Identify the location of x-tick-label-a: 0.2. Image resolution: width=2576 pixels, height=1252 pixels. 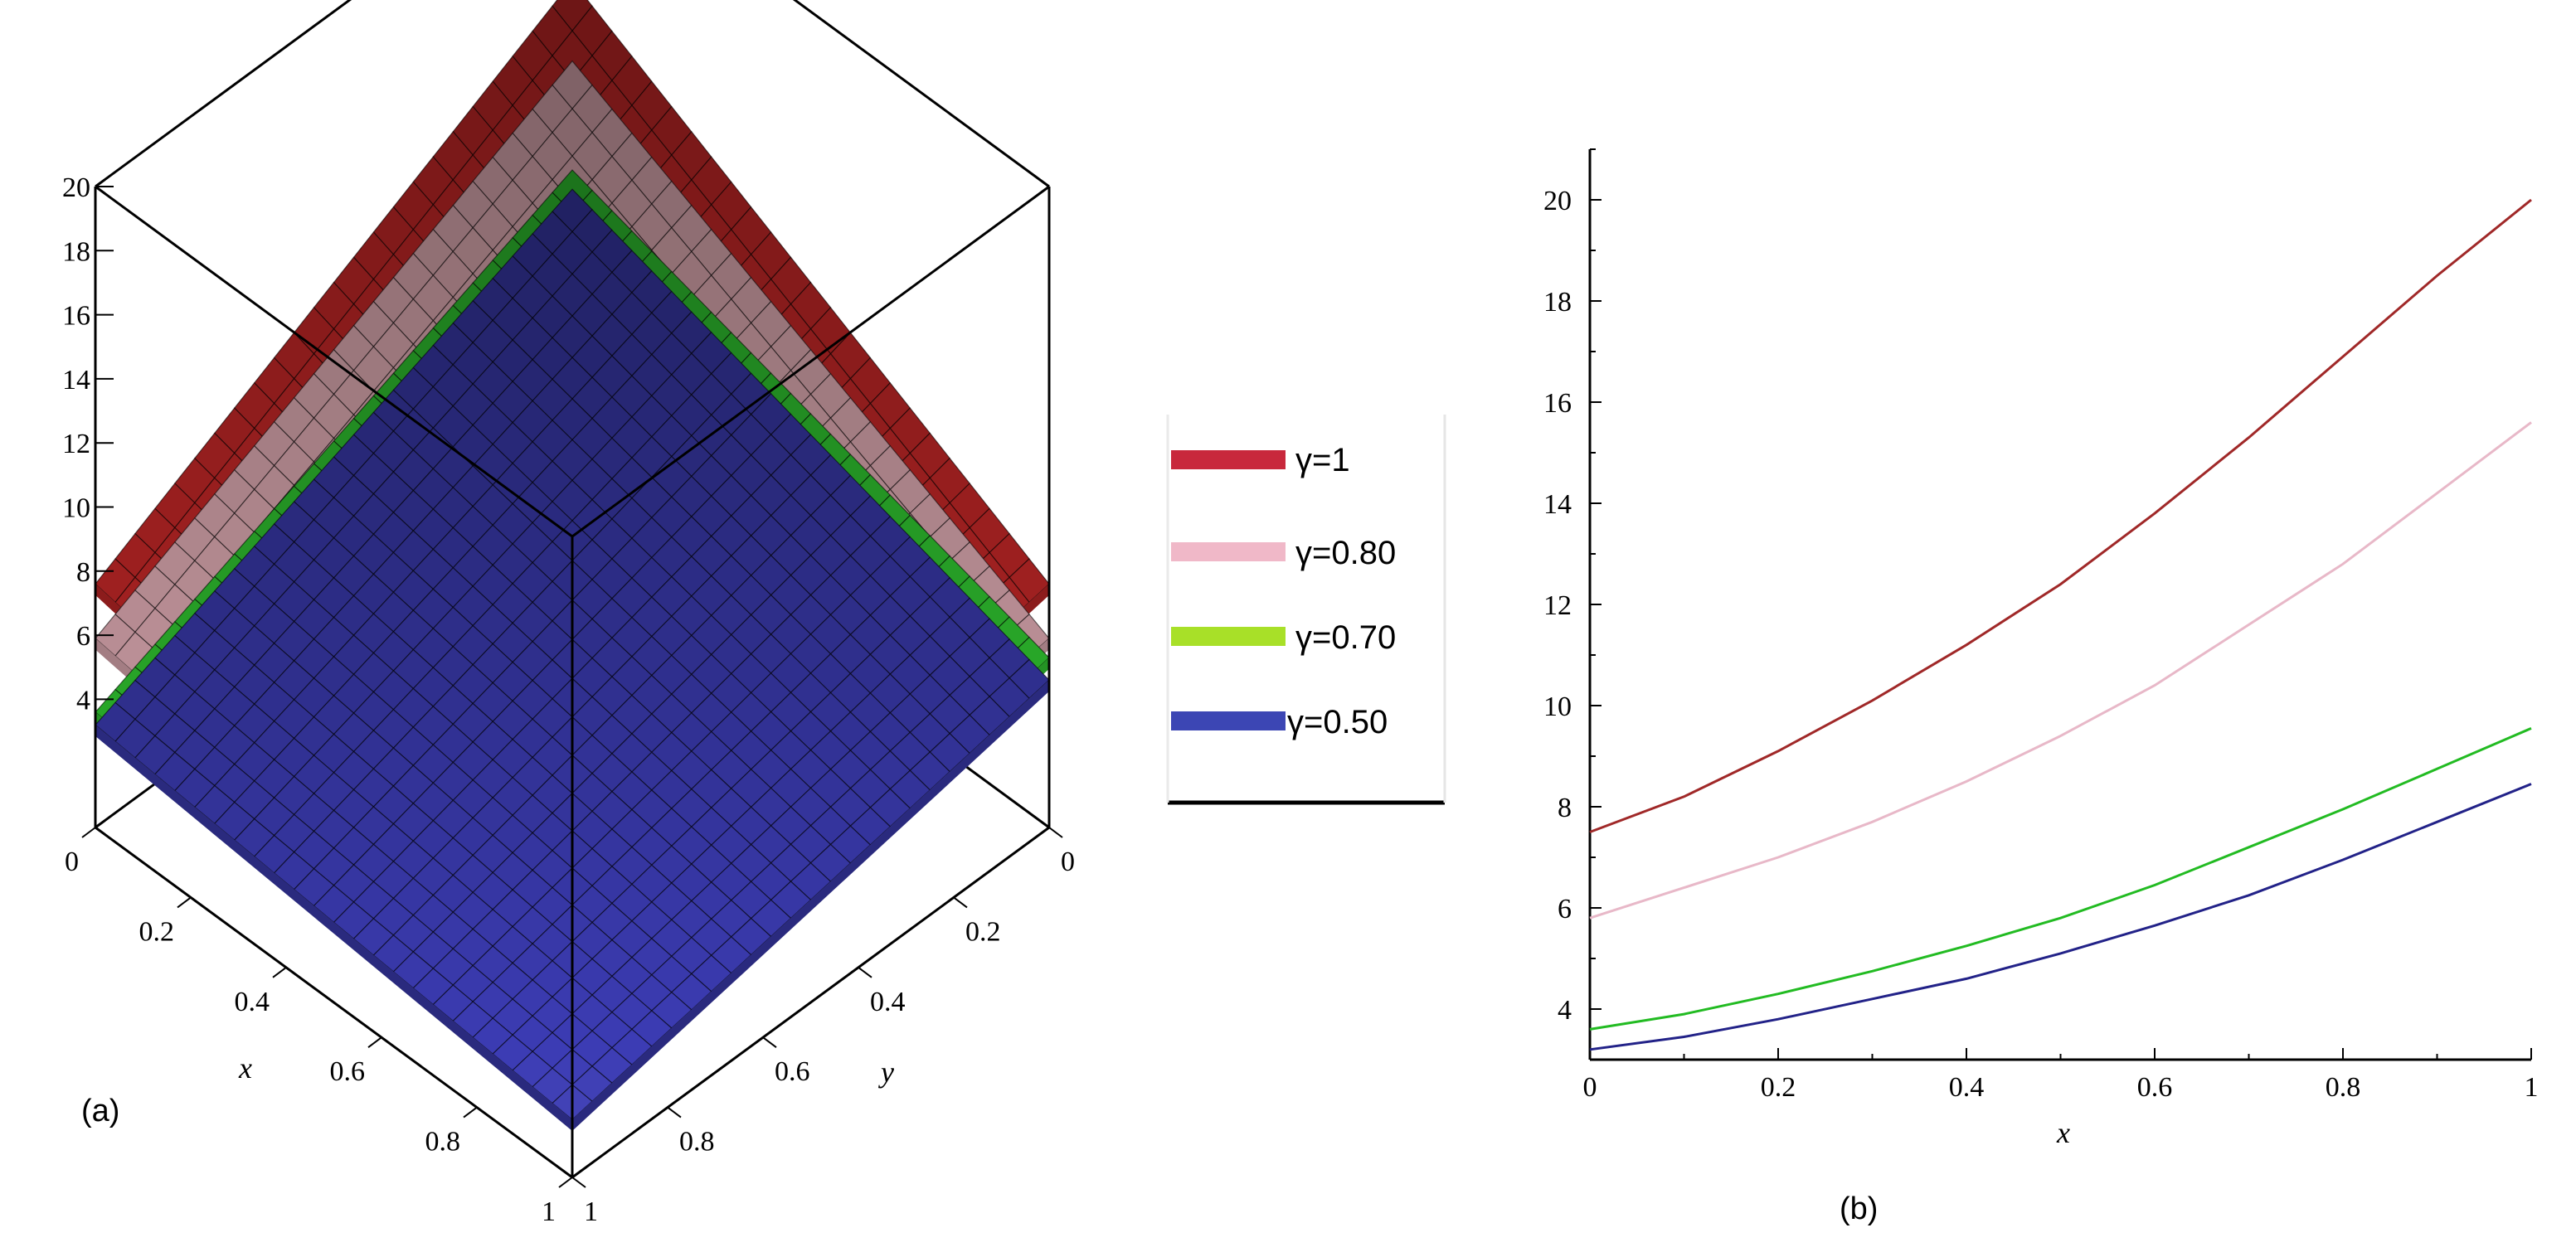
(157, 931).